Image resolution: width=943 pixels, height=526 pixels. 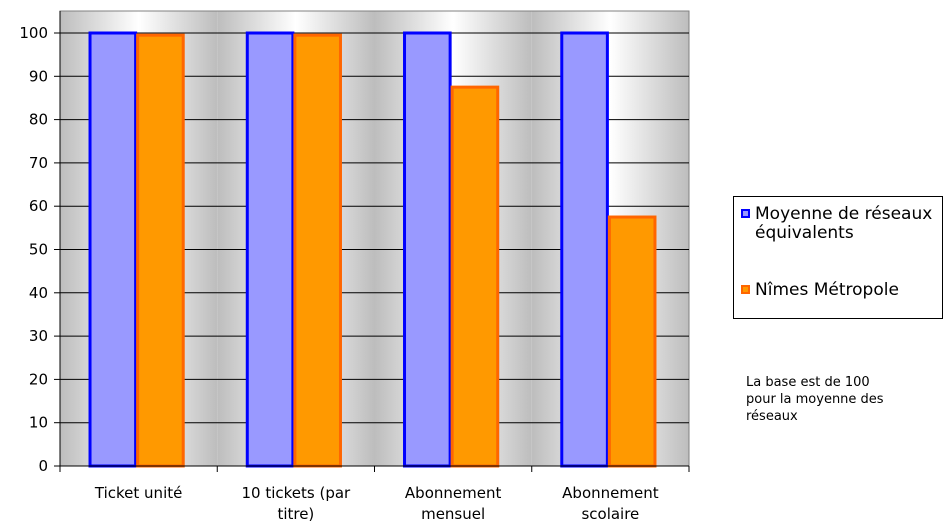 I want to click on y-tick-label: 30, so click(x=38, y=336).